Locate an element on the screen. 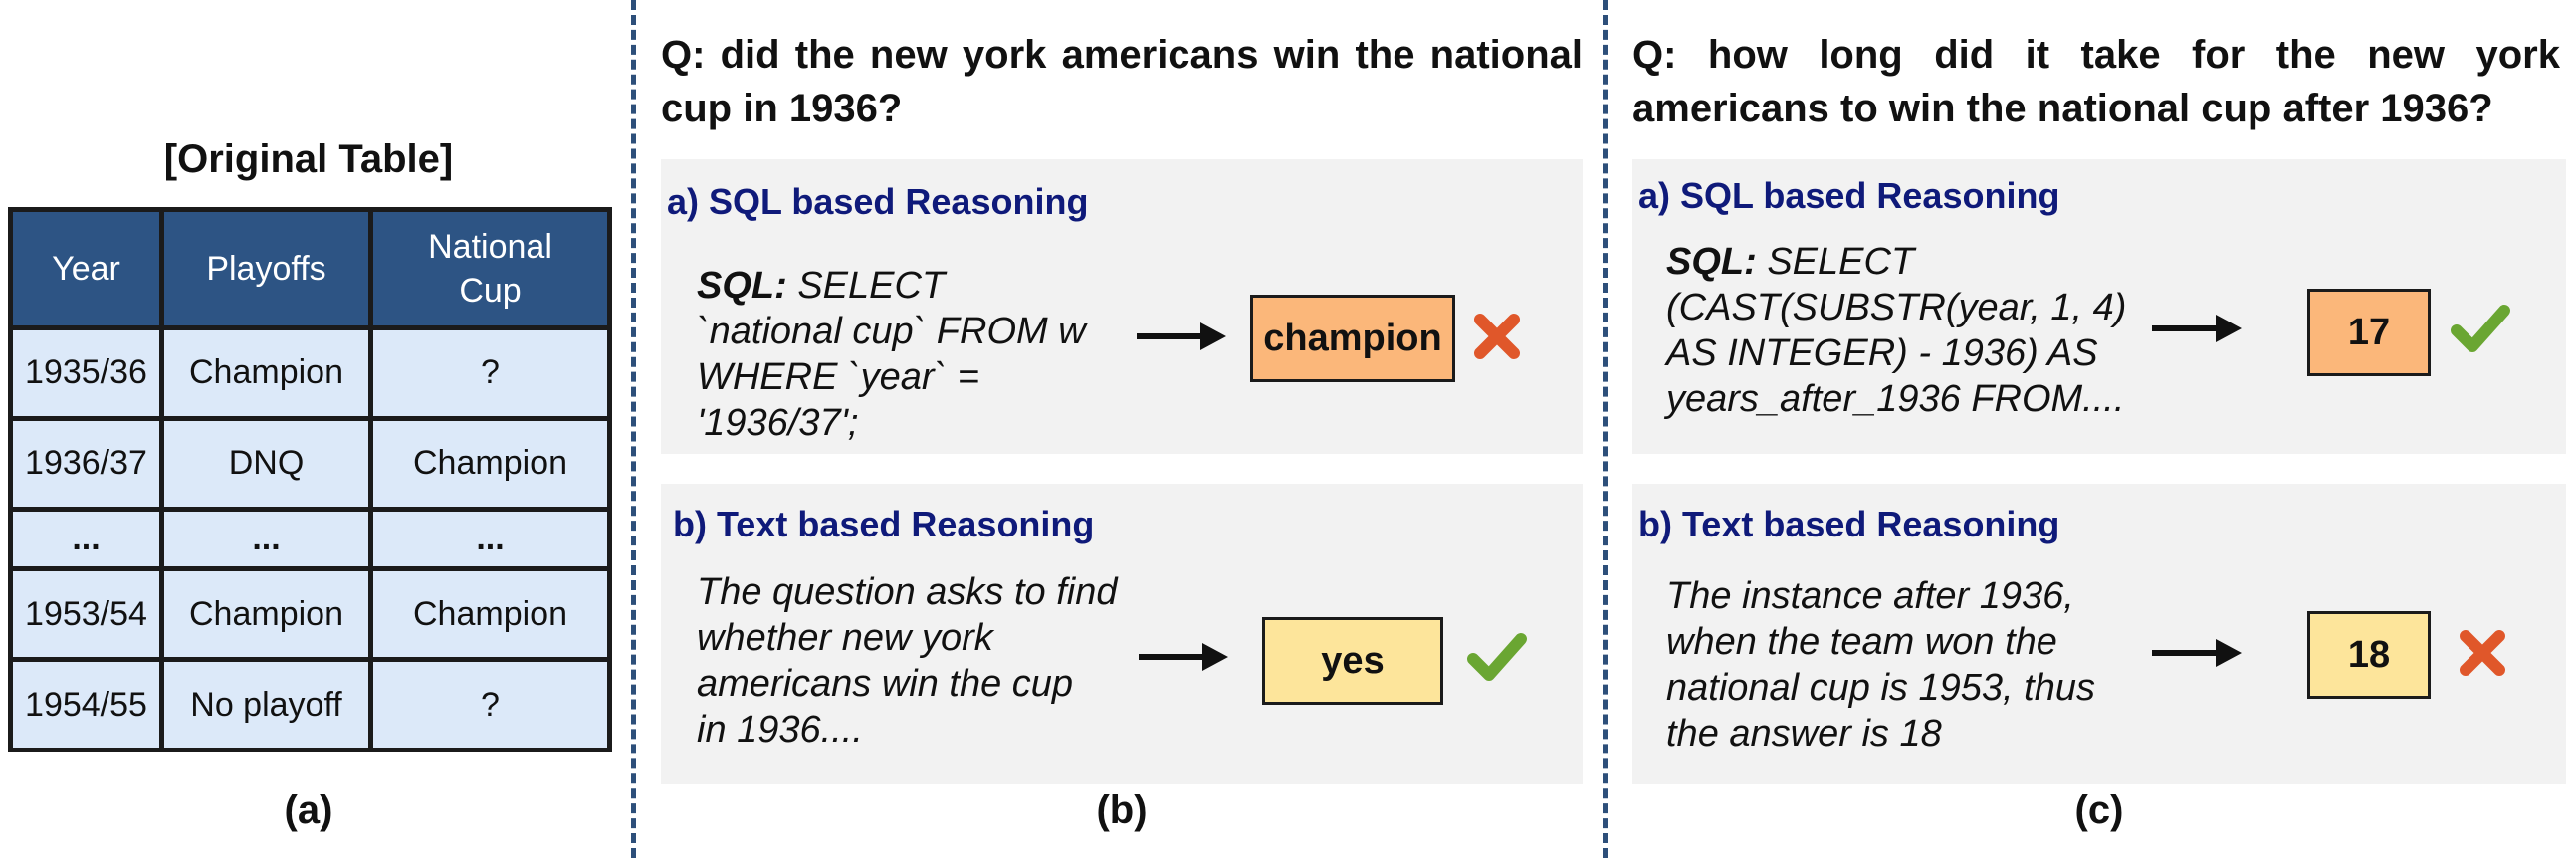 The height and width of the screenshot is (858, 2576). divider-right is located at coordinates (1605, 429).